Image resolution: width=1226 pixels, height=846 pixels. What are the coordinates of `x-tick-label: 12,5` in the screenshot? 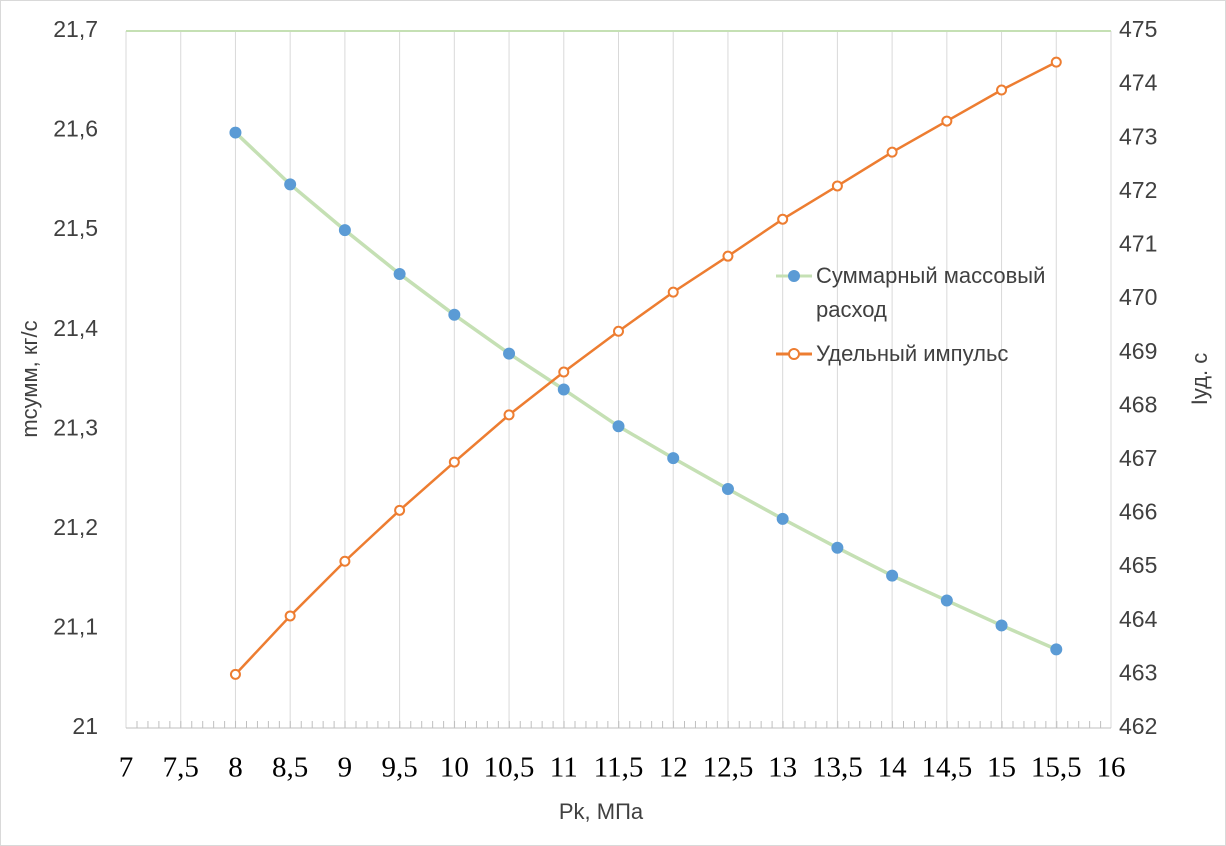 It's located at (728, 768).